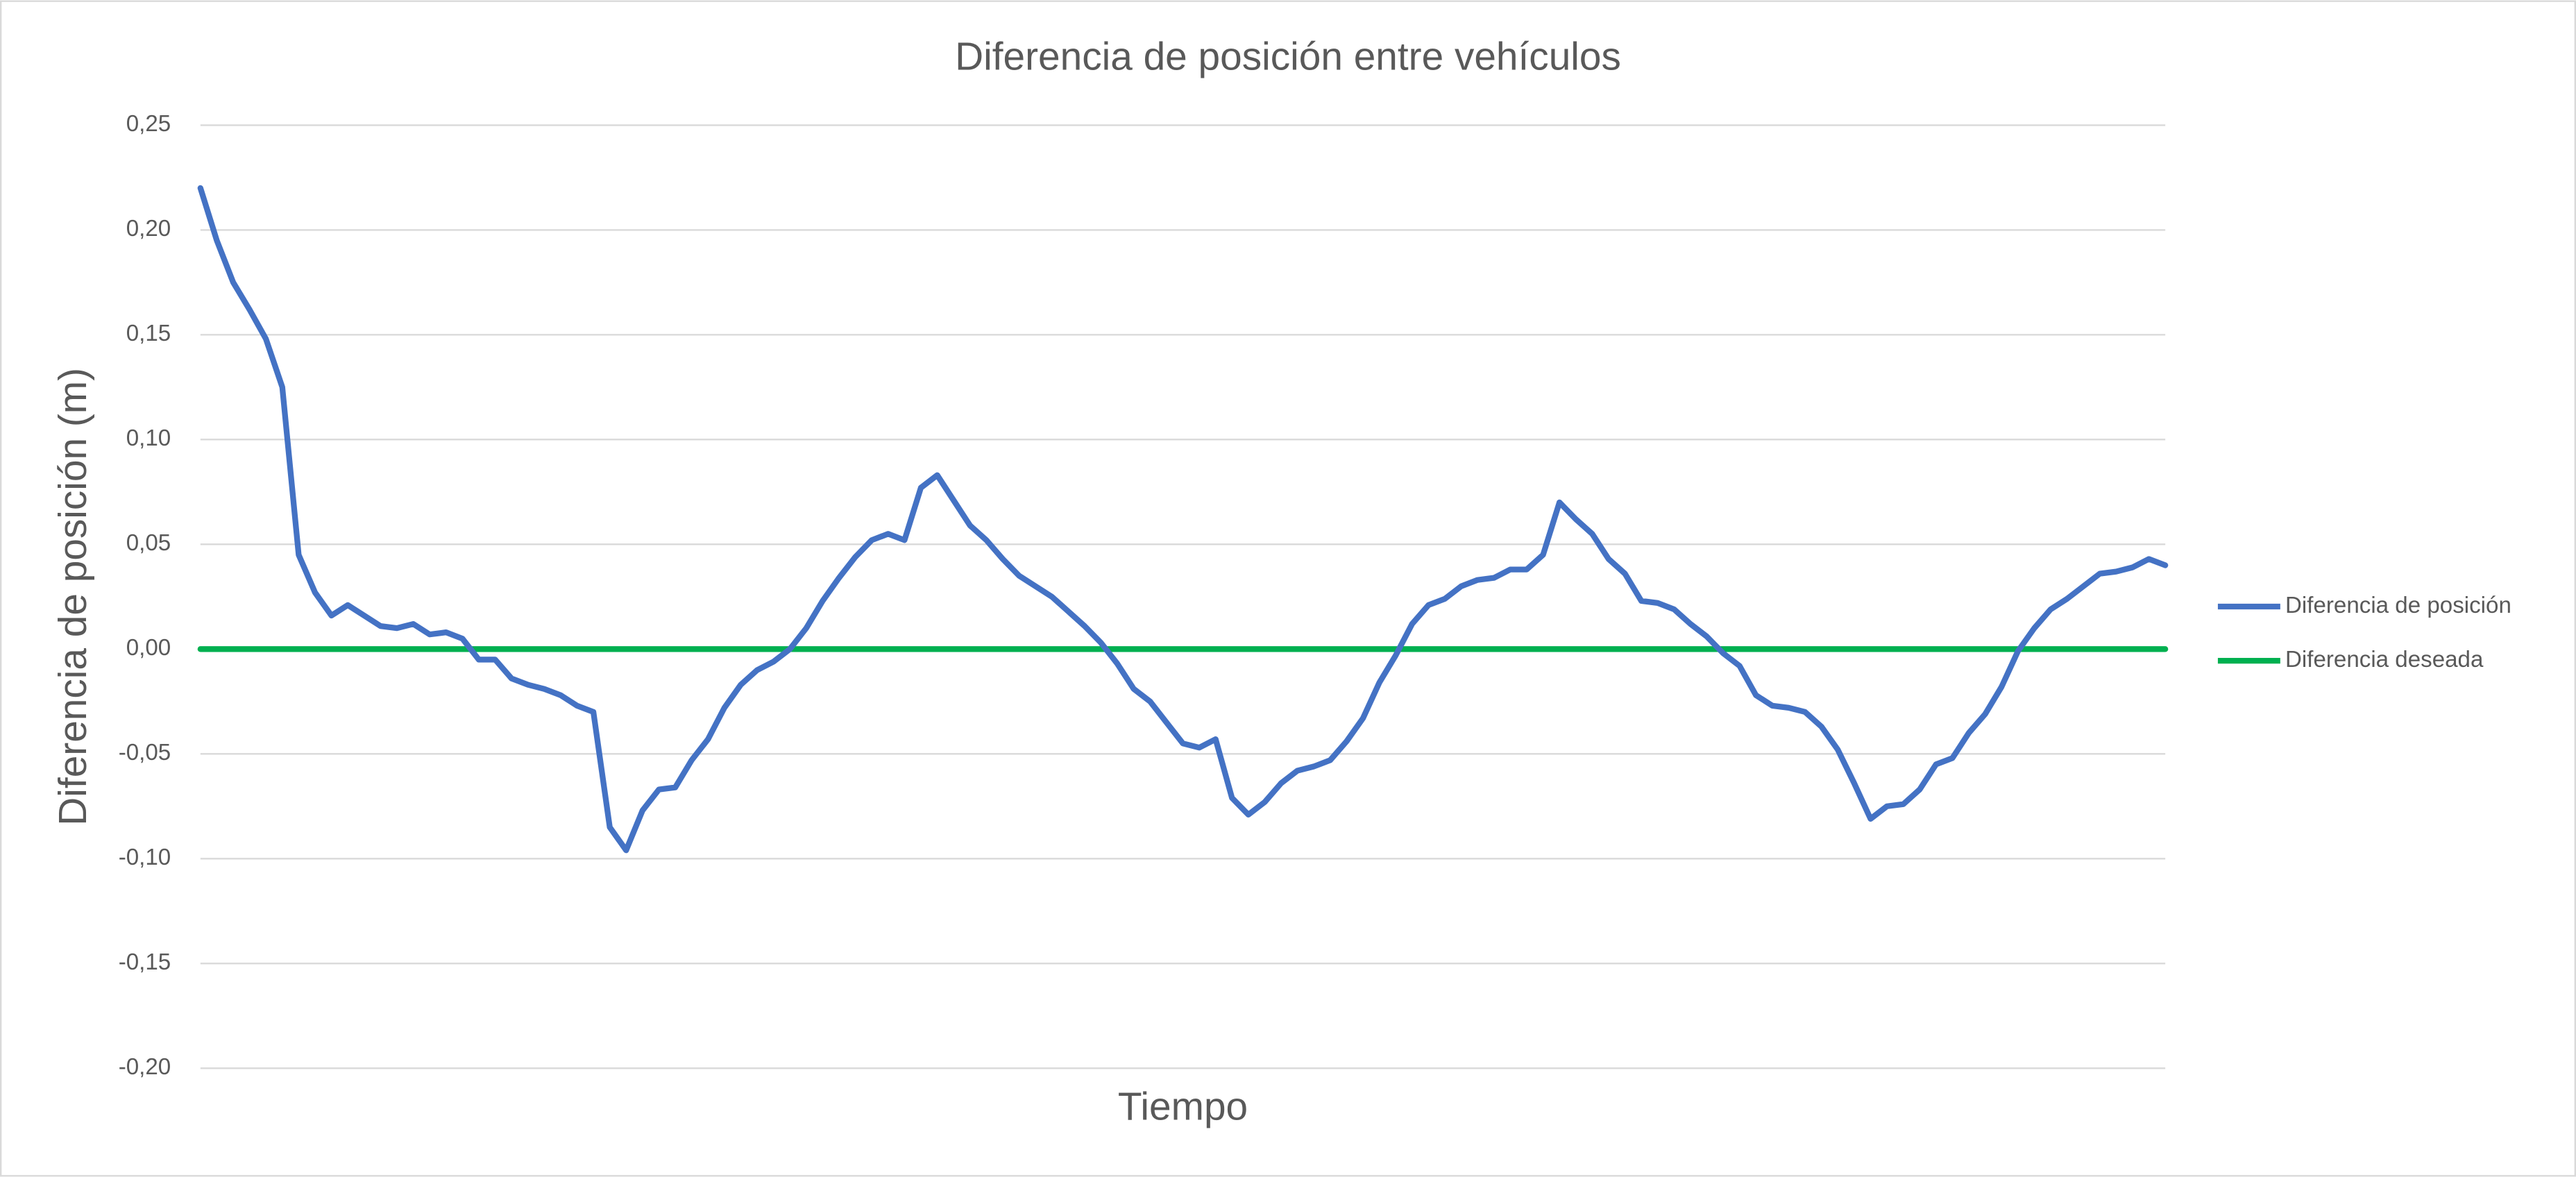 This screenshot has height=1177, width=2576. Describe the element at coordinates (73, 597) in the screenshot. I see `y-axis-label: Diferencia de posición (m)` at that location.